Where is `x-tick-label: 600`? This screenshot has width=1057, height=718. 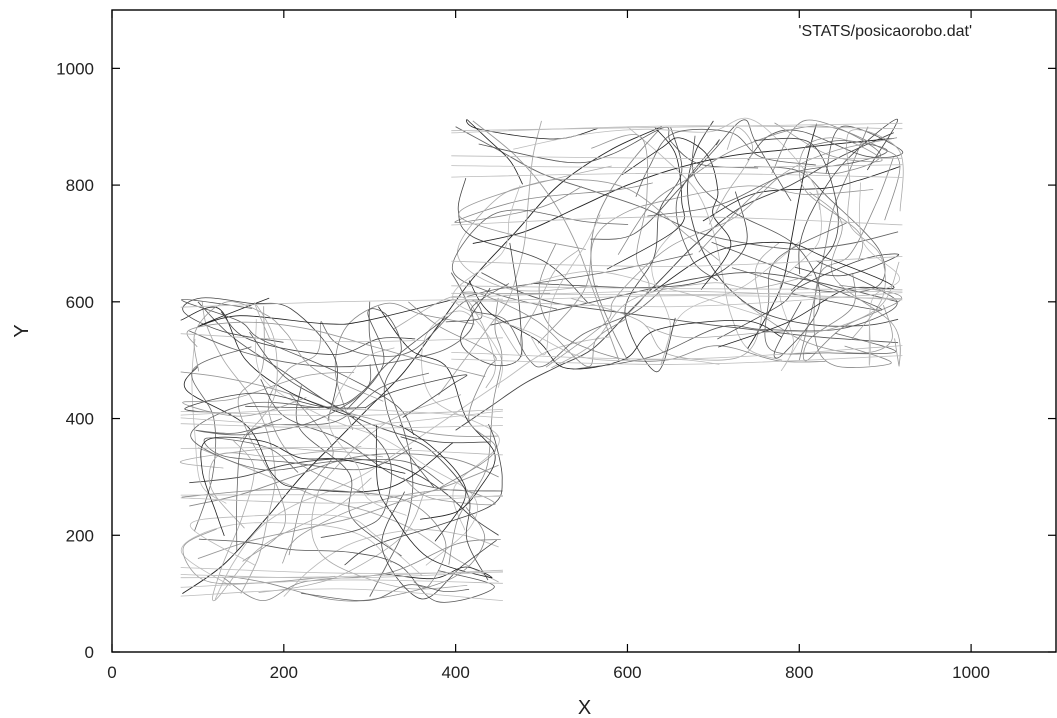
x-tick-label: 600 is located at coordinates (627, 672).